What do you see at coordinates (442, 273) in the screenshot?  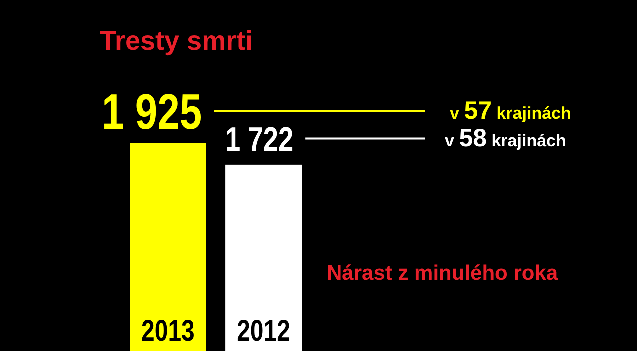 I see `text: Nárast z minulého roka` at bounding box center [442, 273].